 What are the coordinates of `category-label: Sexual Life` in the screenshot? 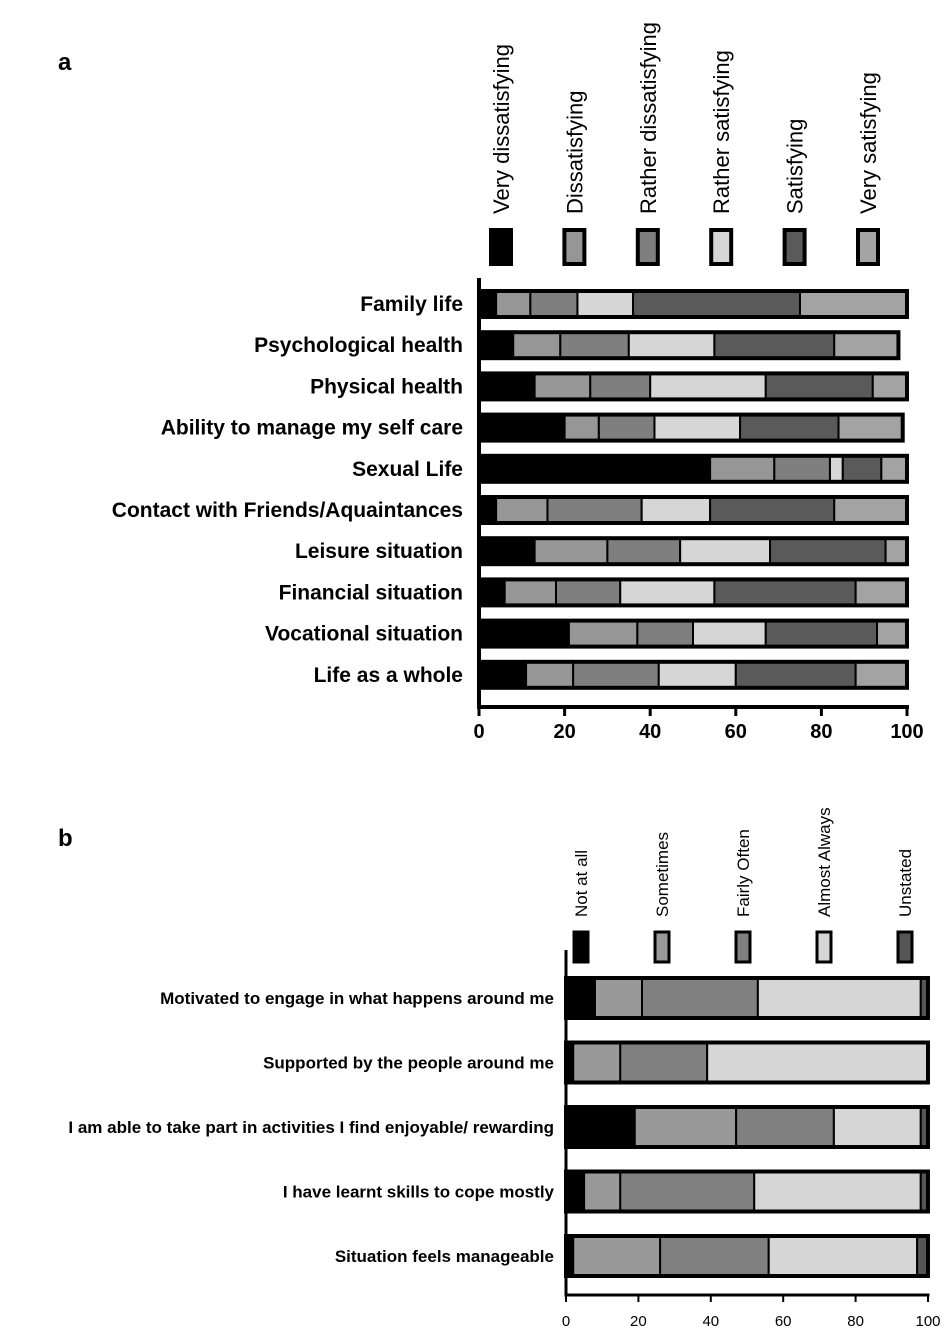 It's located at (407, 469).